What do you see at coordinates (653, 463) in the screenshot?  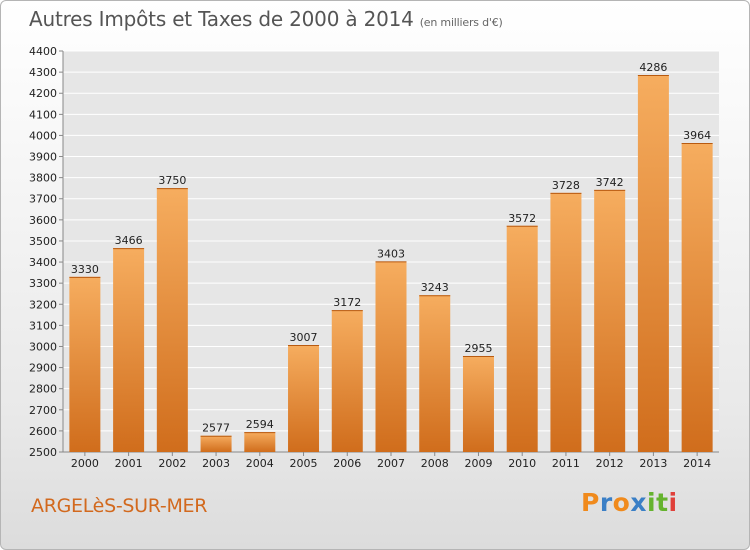 I see `x-tick-label: 2013` at bounding box center [653, 463].